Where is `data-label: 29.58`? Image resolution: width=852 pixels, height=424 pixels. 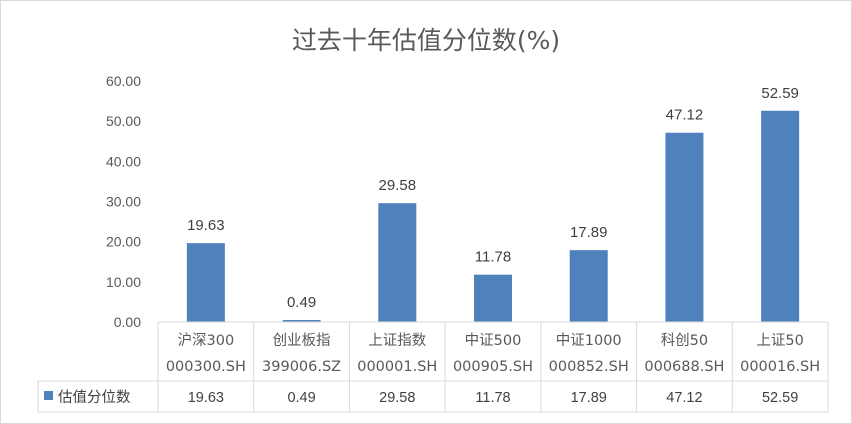 data-label: 29.58 is located at coordinates (398, 185).